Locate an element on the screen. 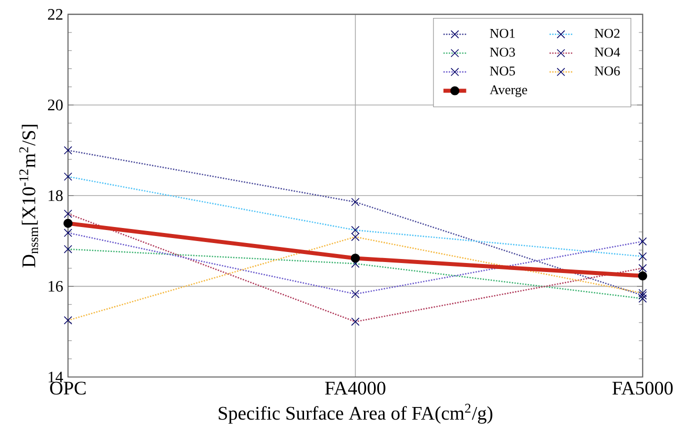 Image resolution: width=675 pixels, height=439 pixels. legend-label: NO2 is located at coordinates (607, 33).